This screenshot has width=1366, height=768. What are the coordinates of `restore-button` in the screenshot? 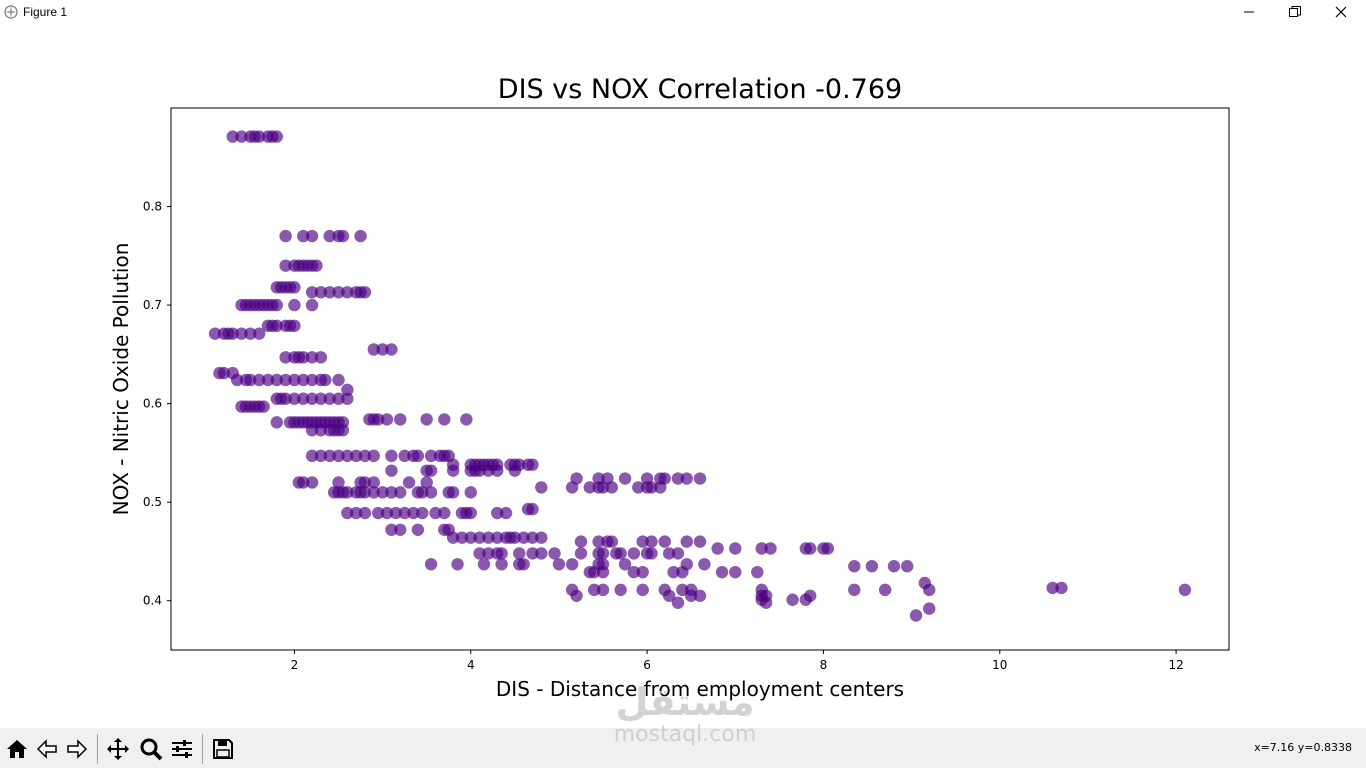 It's located at (1295, 12).